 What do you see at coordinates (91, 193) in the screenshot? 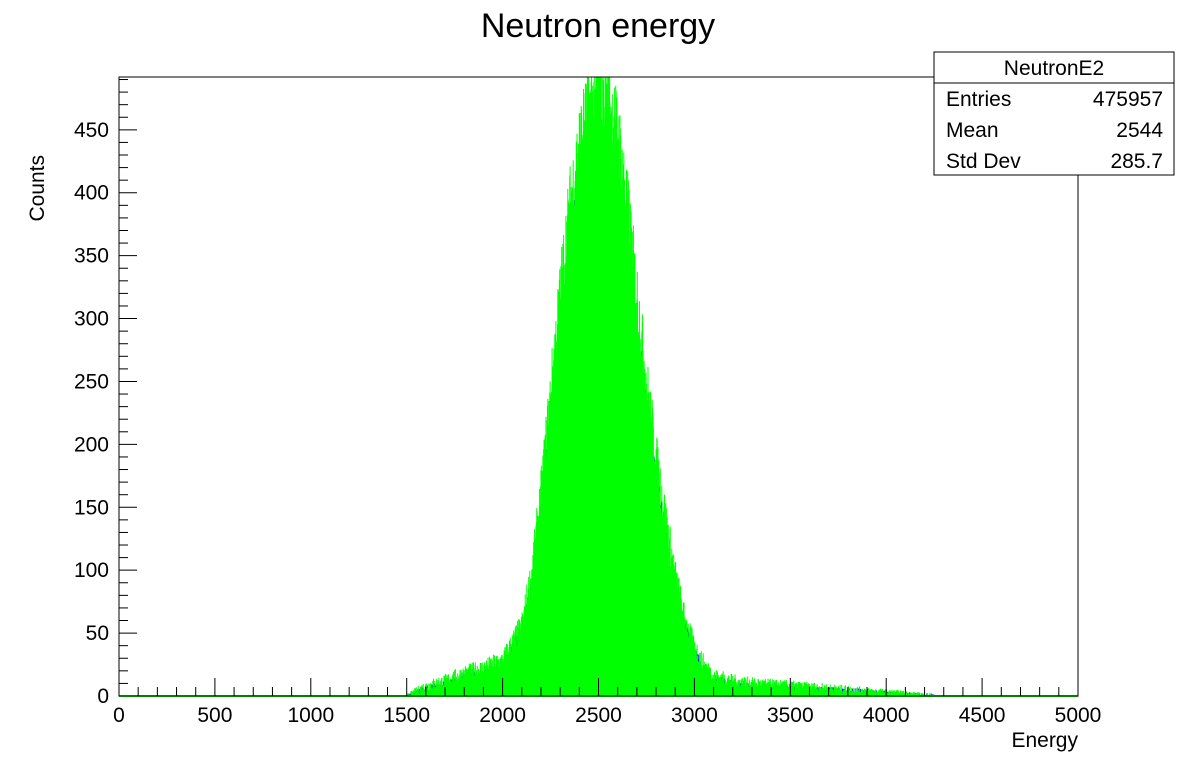
I see `y-tick-label: 400` at bounding box center [91, 193].